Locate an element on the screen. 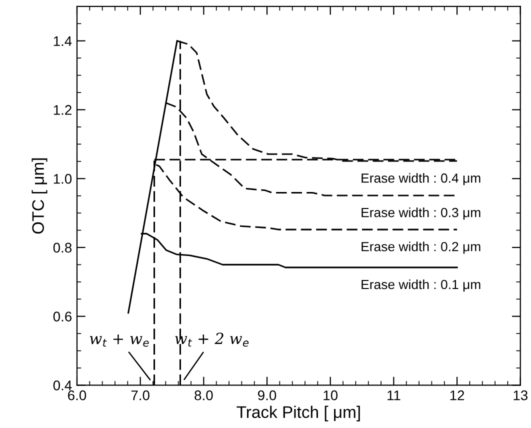 This screenshot has height=428, width=531. series-label: Erase width : 0.2 μm is located at coordinates (421, 248).